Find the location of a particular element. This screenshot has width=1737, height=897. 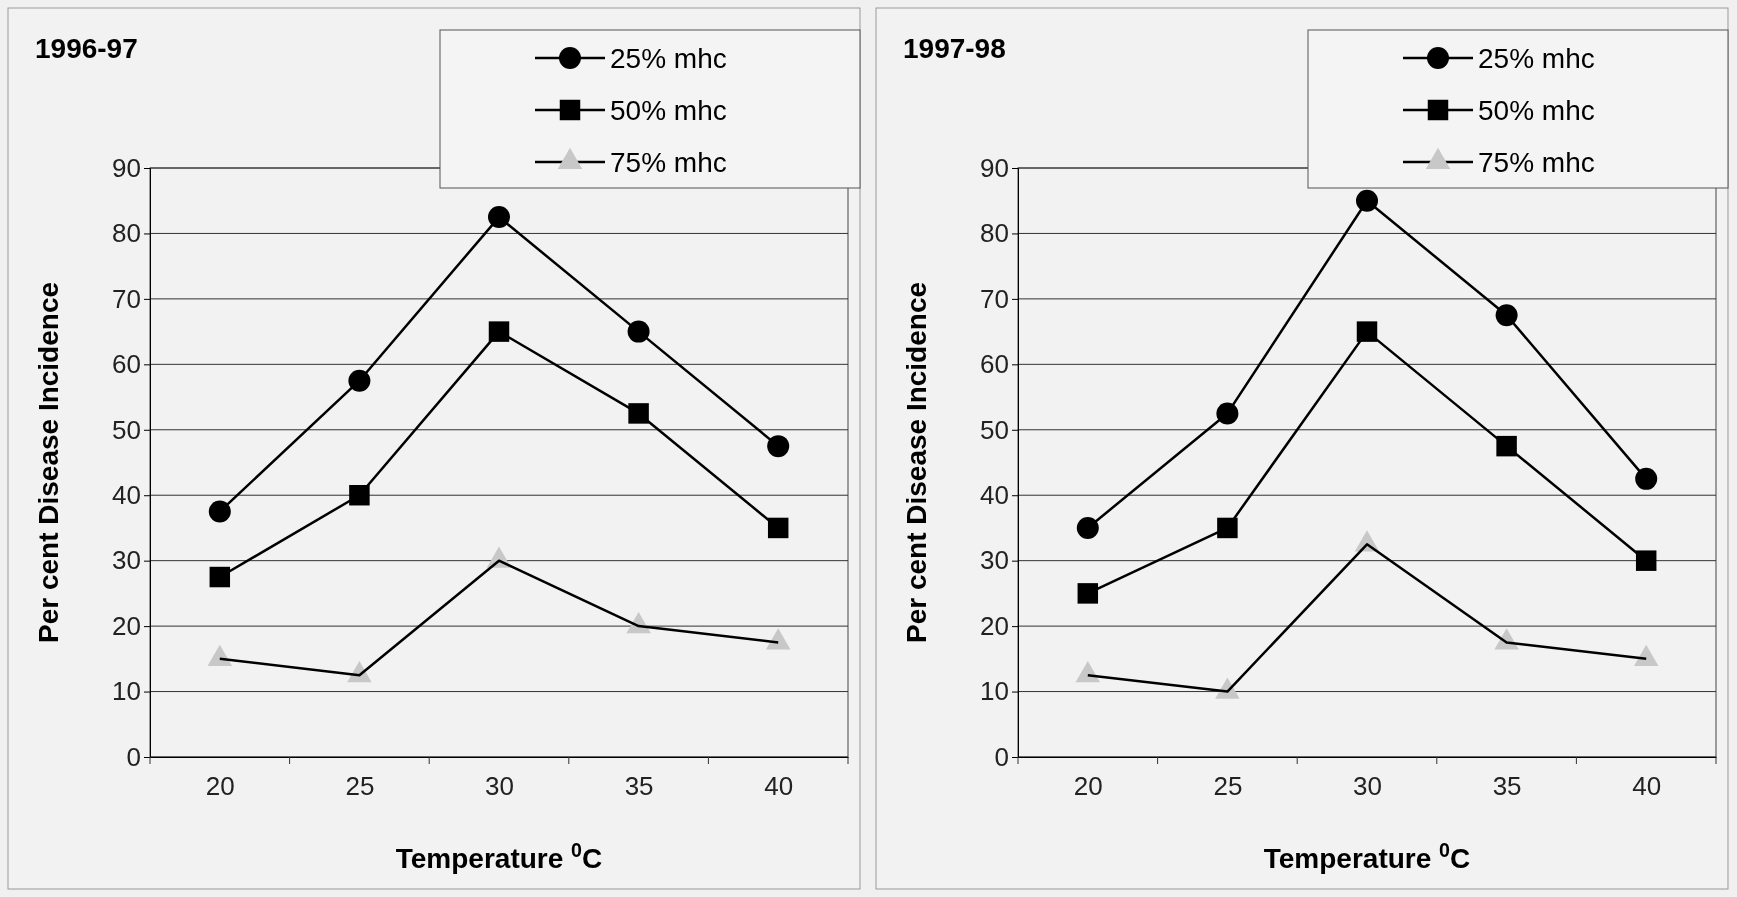

chart-title: 1997-98 is located at coordinates (954, 48).